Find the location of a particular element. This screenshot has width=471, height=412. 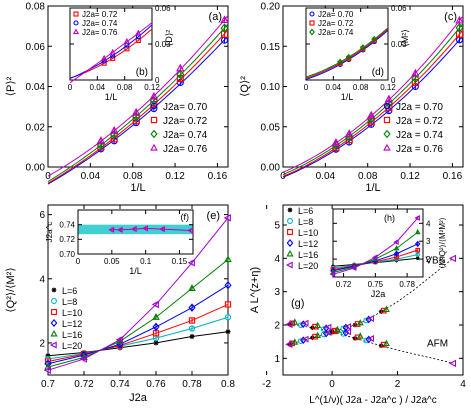

panel-d-series-point is located at coordinates (374, 39).